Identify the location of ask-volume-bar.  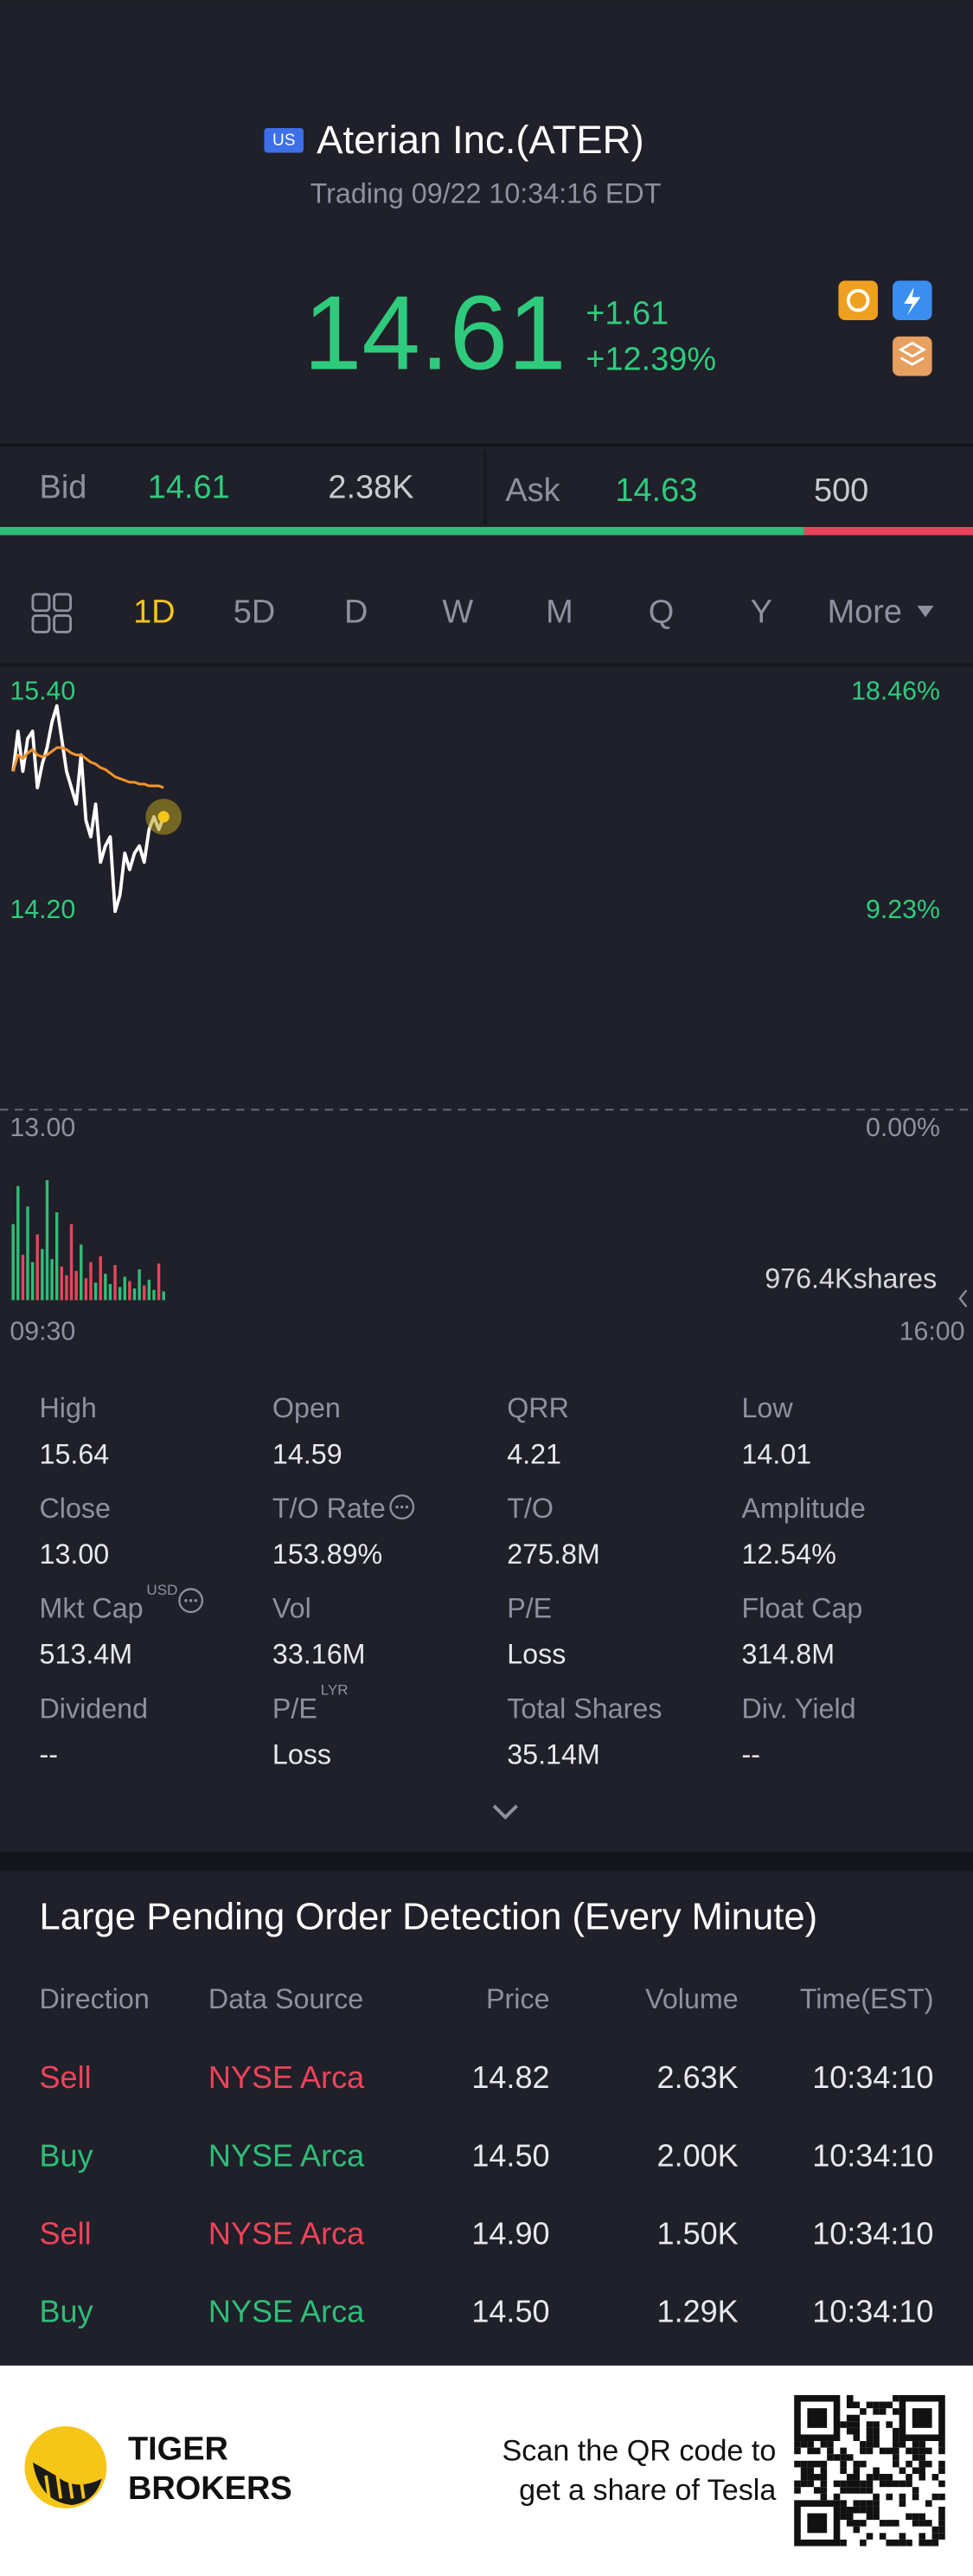
(888, 531).